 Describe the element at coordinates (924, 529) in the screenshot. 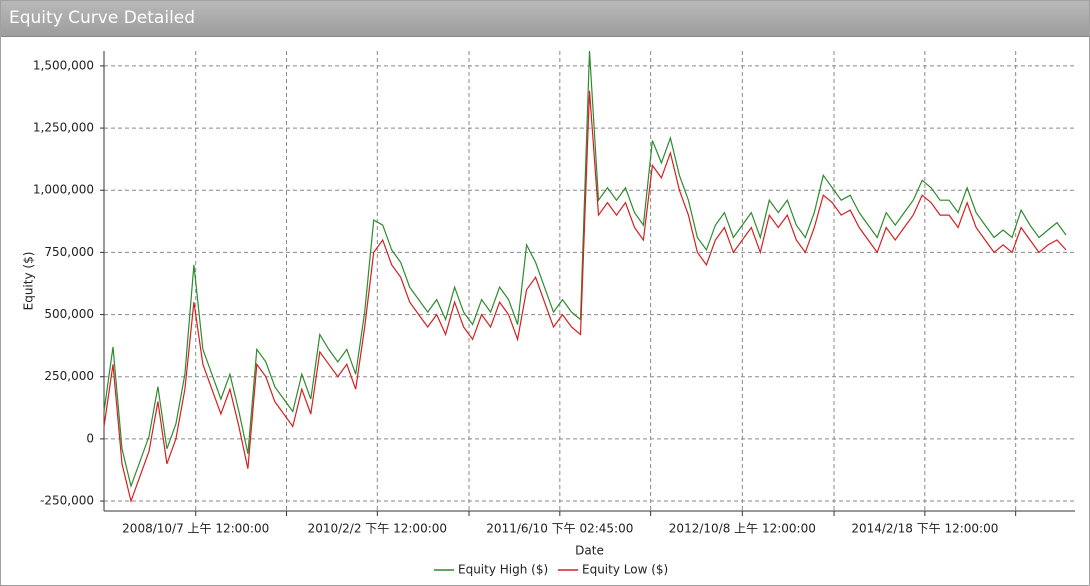

I see `x-tick-label: 2014/2/18 下午 12:00:00` at that location.